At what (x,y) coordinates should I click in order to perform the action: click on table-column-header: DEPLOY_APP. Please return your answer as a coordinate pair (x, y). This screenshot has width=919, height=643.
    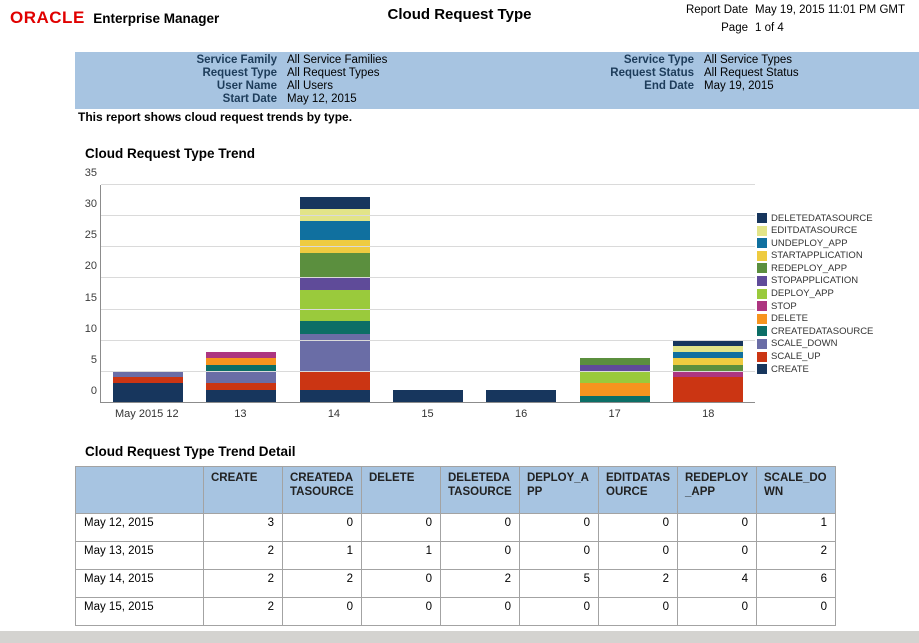
    Looking at the image, I should click on (559, 490).